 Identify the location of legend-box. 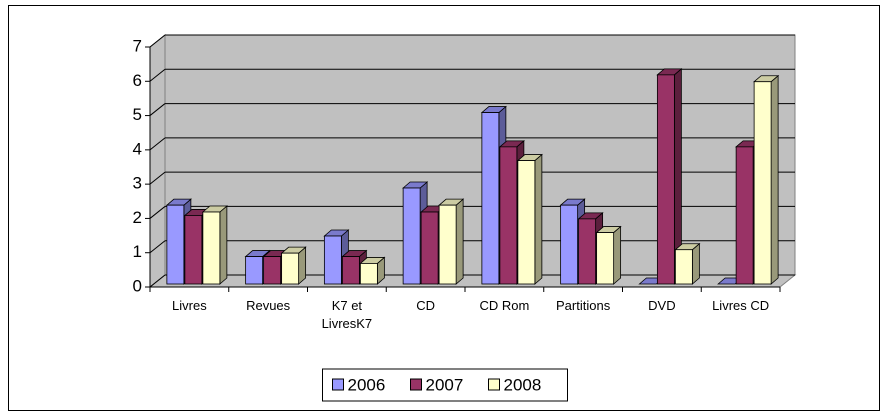
(445, 385).